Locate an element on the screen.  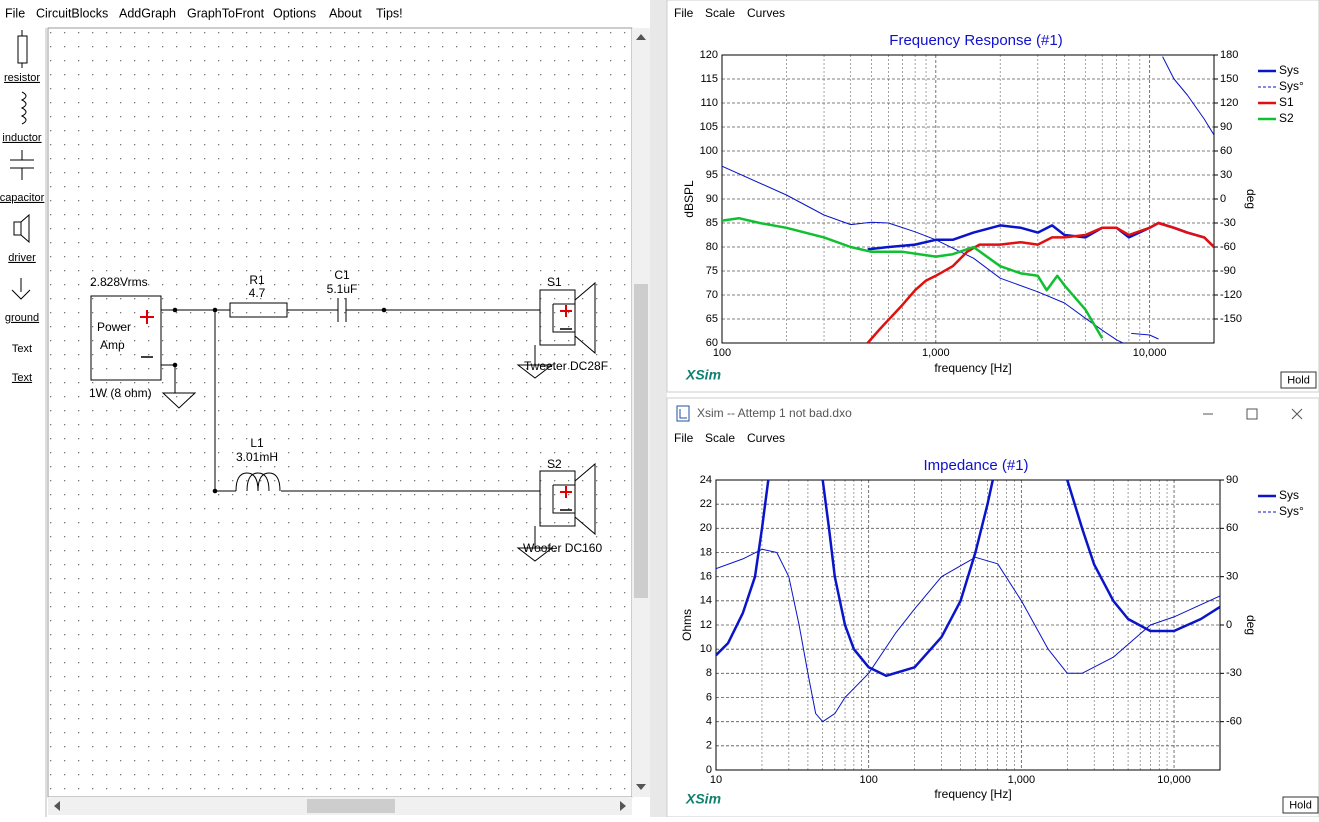
y-axis-label: Ohms is located at coordinates (687, 625).